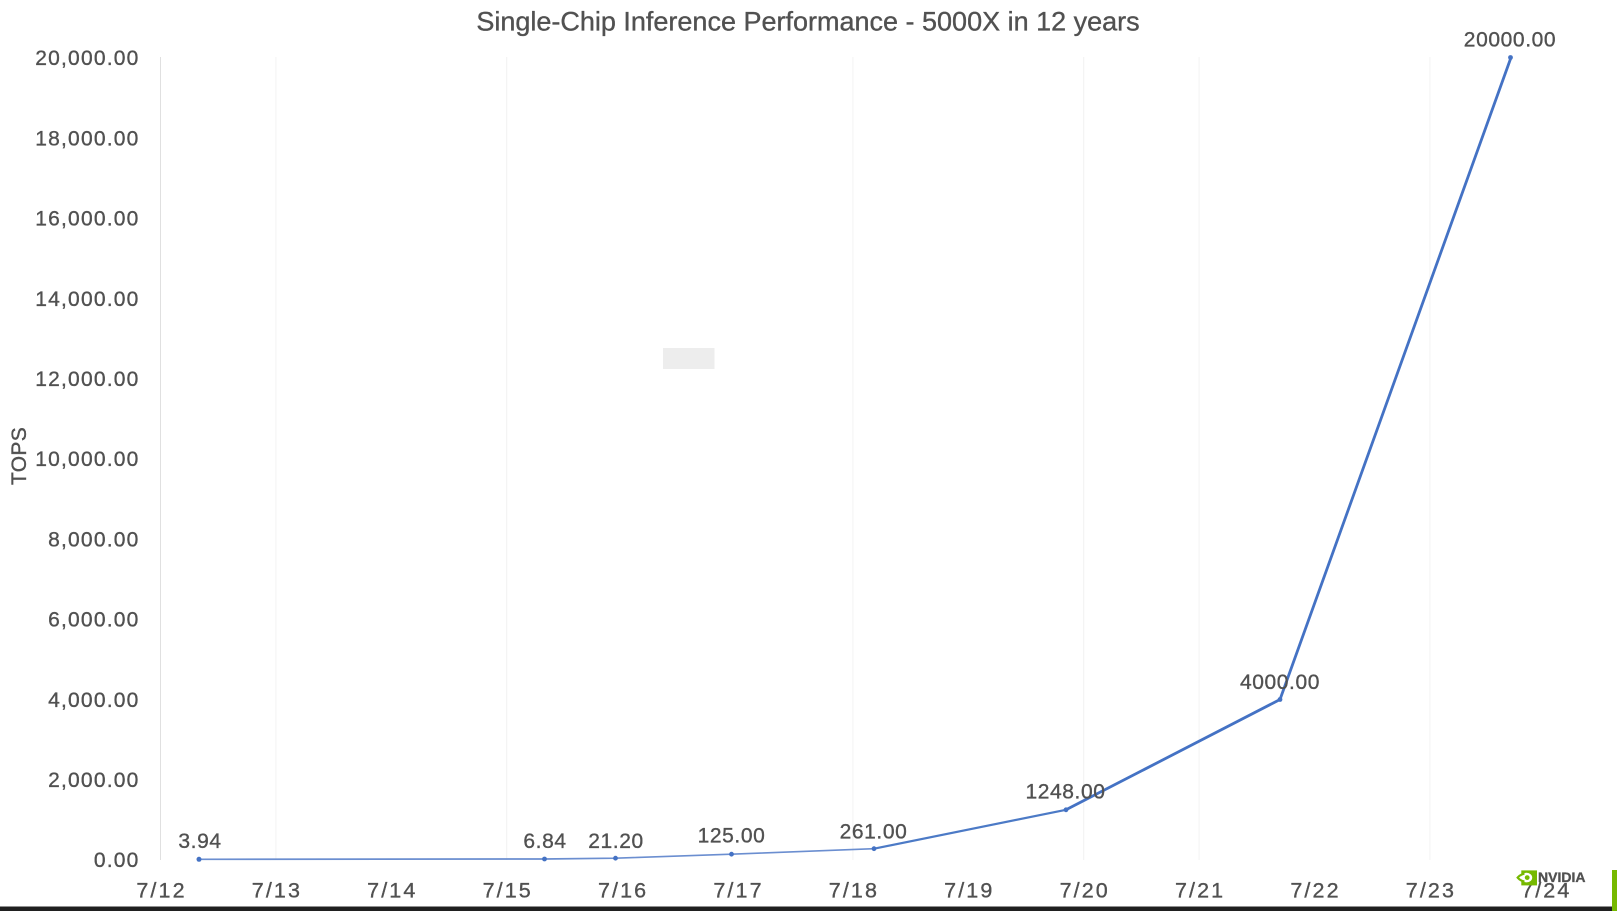 The image size is (1617, 911). What do you see at coordinates (93, 780) in the screenshot?
I see `svg-text: 2,000.00` at bounding box center [93, 780].